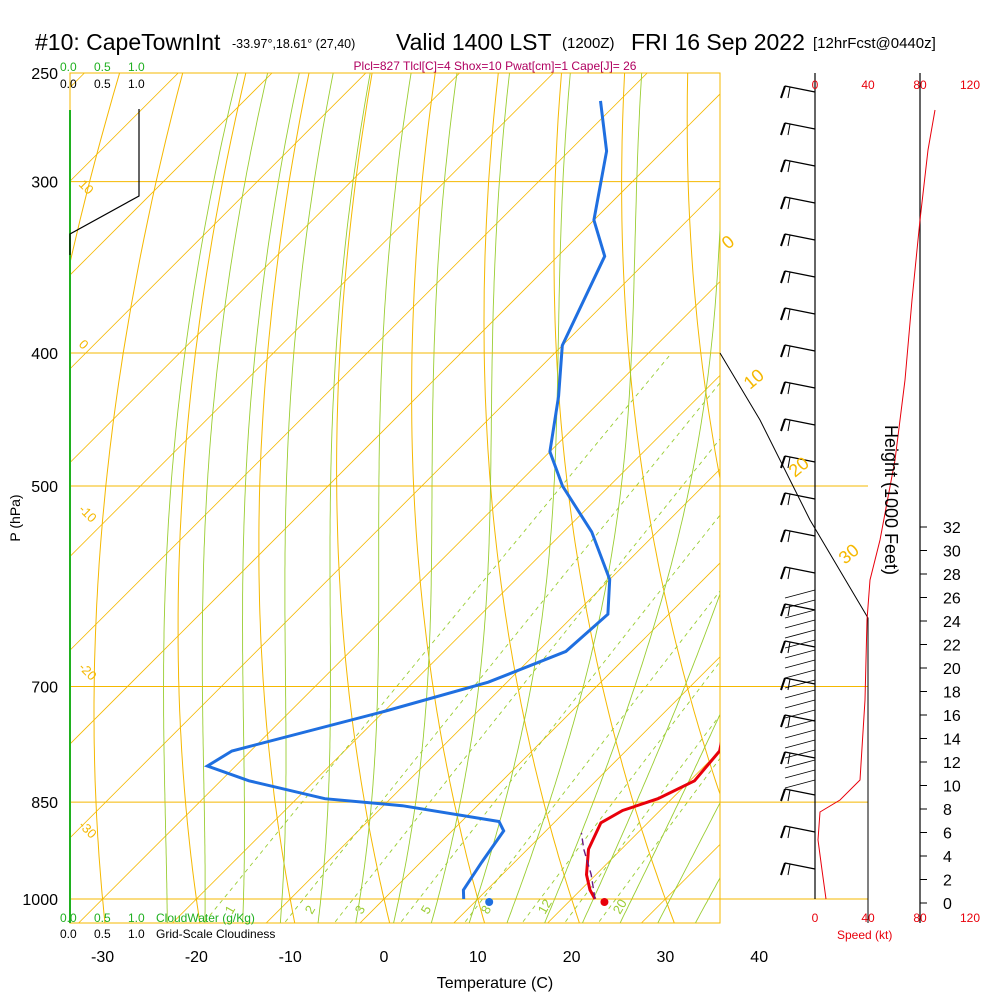 This screenshot has width=1000, height=1000. Describe the element at coordinates (952, 669) in the screenshot. I see `height-tick-label: 20` at that location.